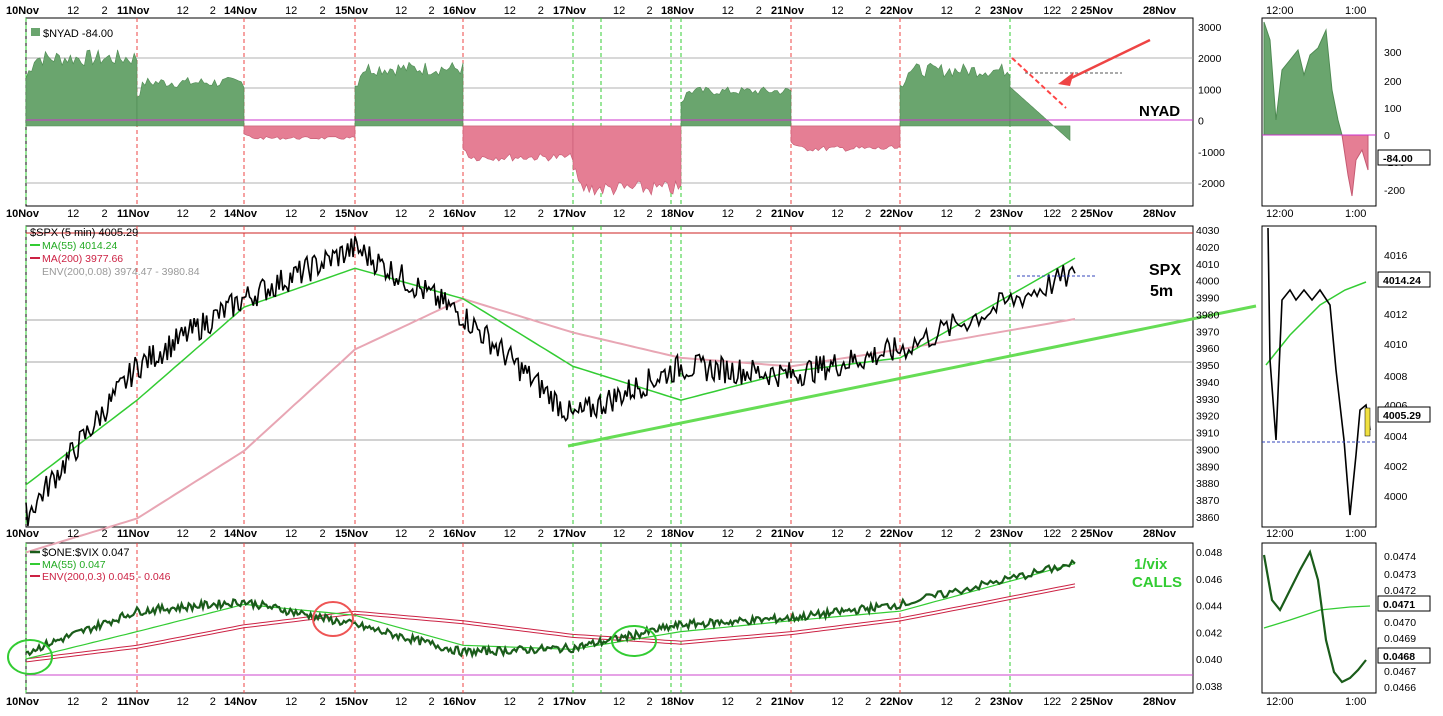  I want to click on y-tick: 3980, so click(1208, 315).